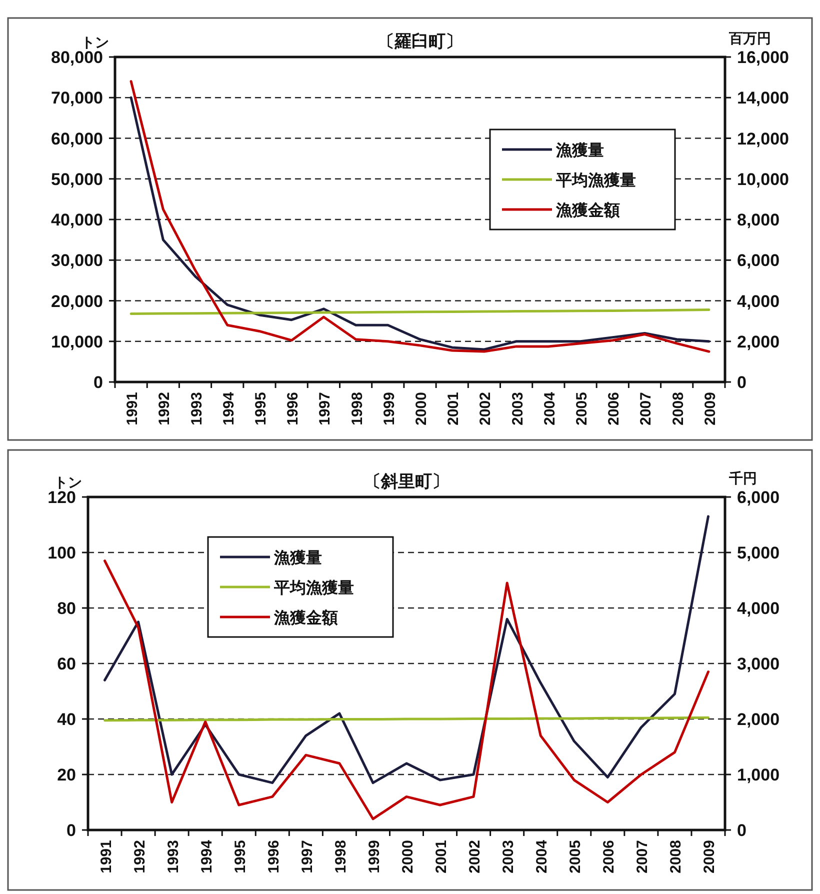 This screenshot has width=820, height=894. What do you see at coordinates (758, 775) in the screenshot?
I see `y2-tick-label: 1,000` at bounding box center [758, 775].